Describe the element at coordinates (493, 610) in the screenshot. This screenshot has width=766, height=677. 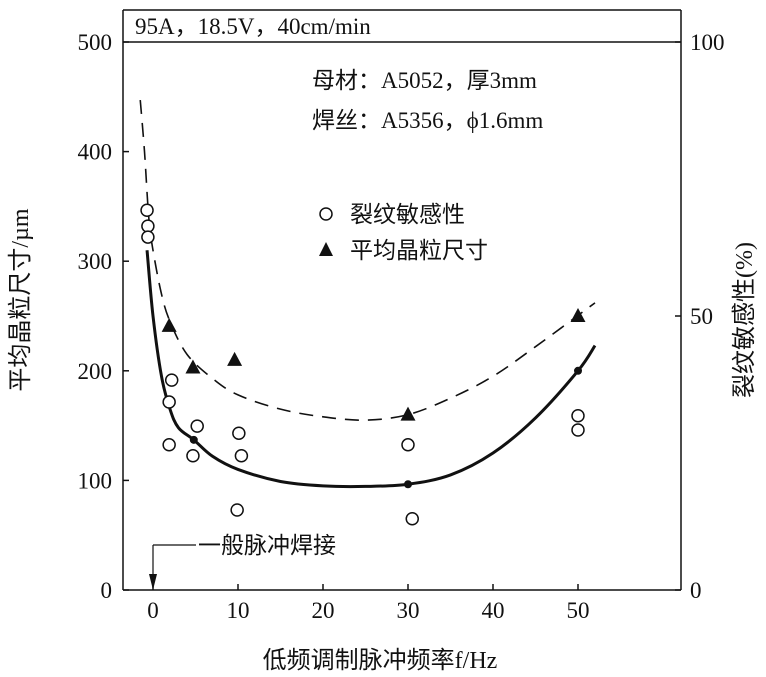
I see `x-tick-label: 40` at that location.